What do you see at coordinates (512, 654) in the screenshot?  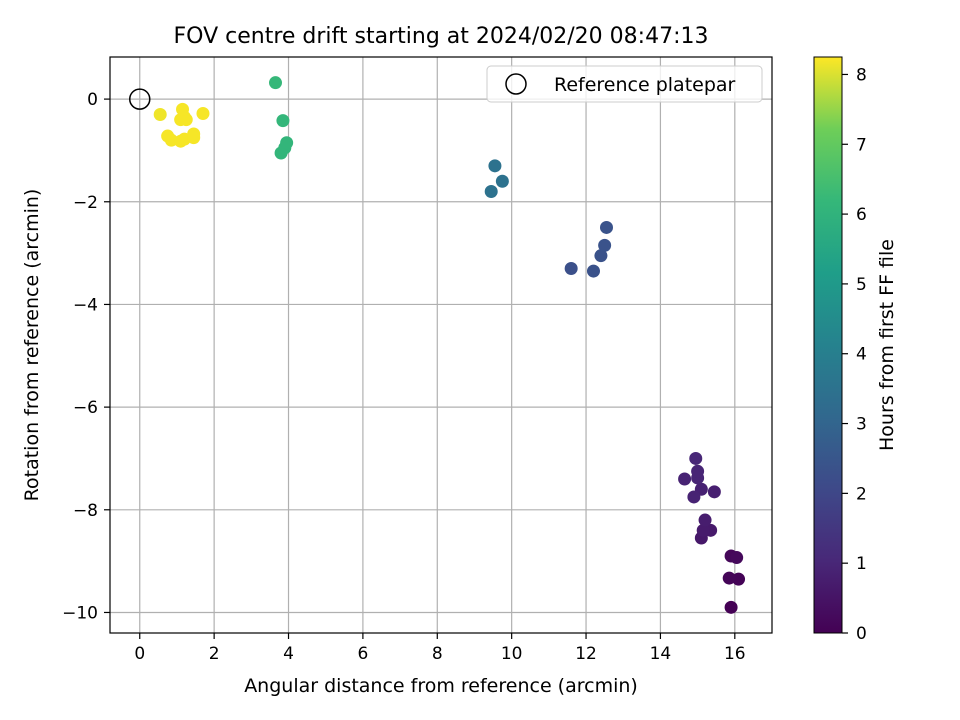 I see `x-tick-label: 10` at bounding box center [512, 654].